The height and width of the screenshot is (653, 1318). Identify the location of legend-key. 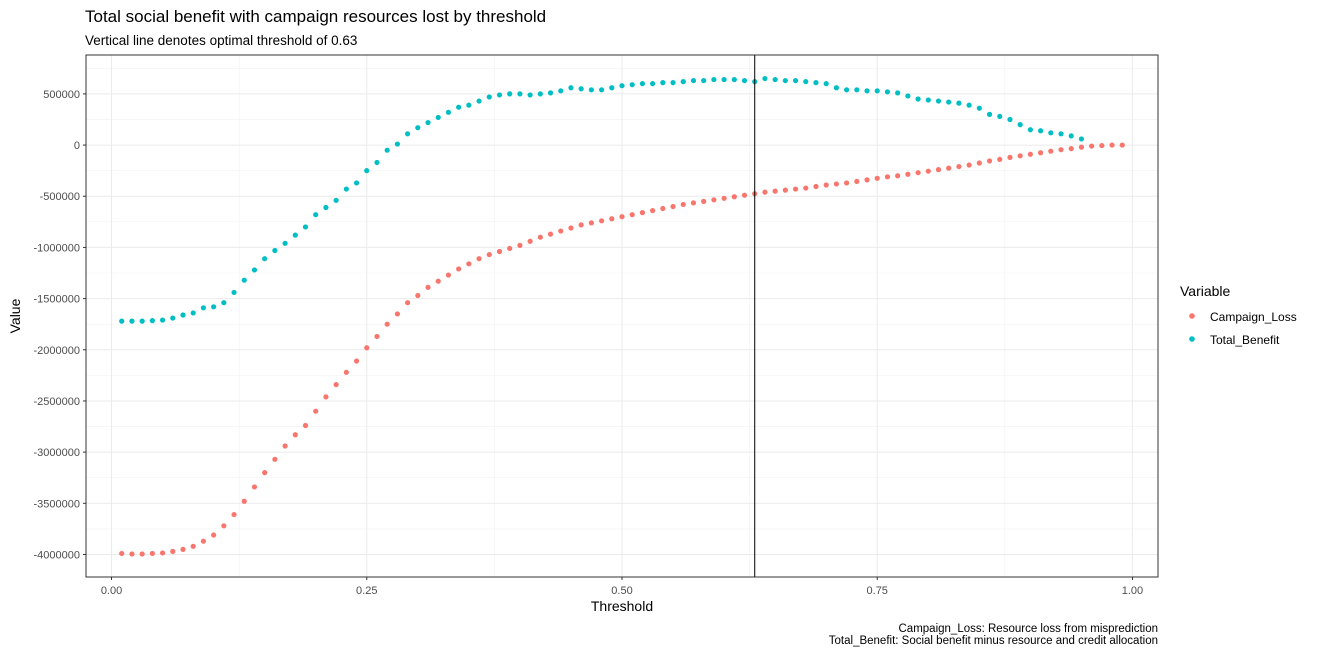
(1192, 339).